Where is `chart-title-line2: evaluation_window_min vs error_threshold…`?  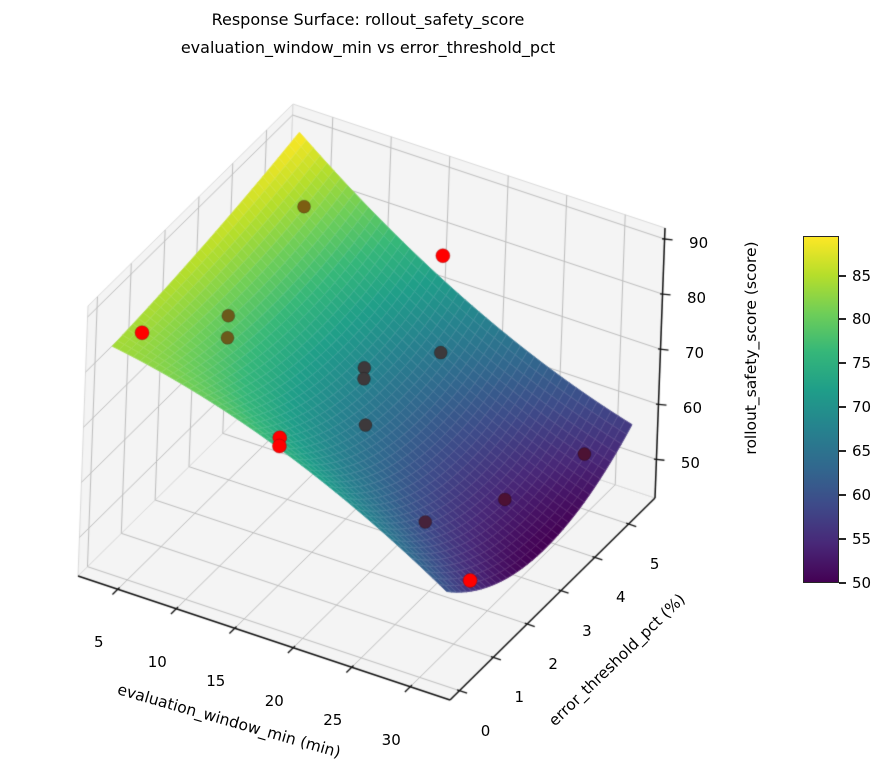 chart-title-line2: evaluation_window_min vs error_threshold… is located at coordinates (368, 47).